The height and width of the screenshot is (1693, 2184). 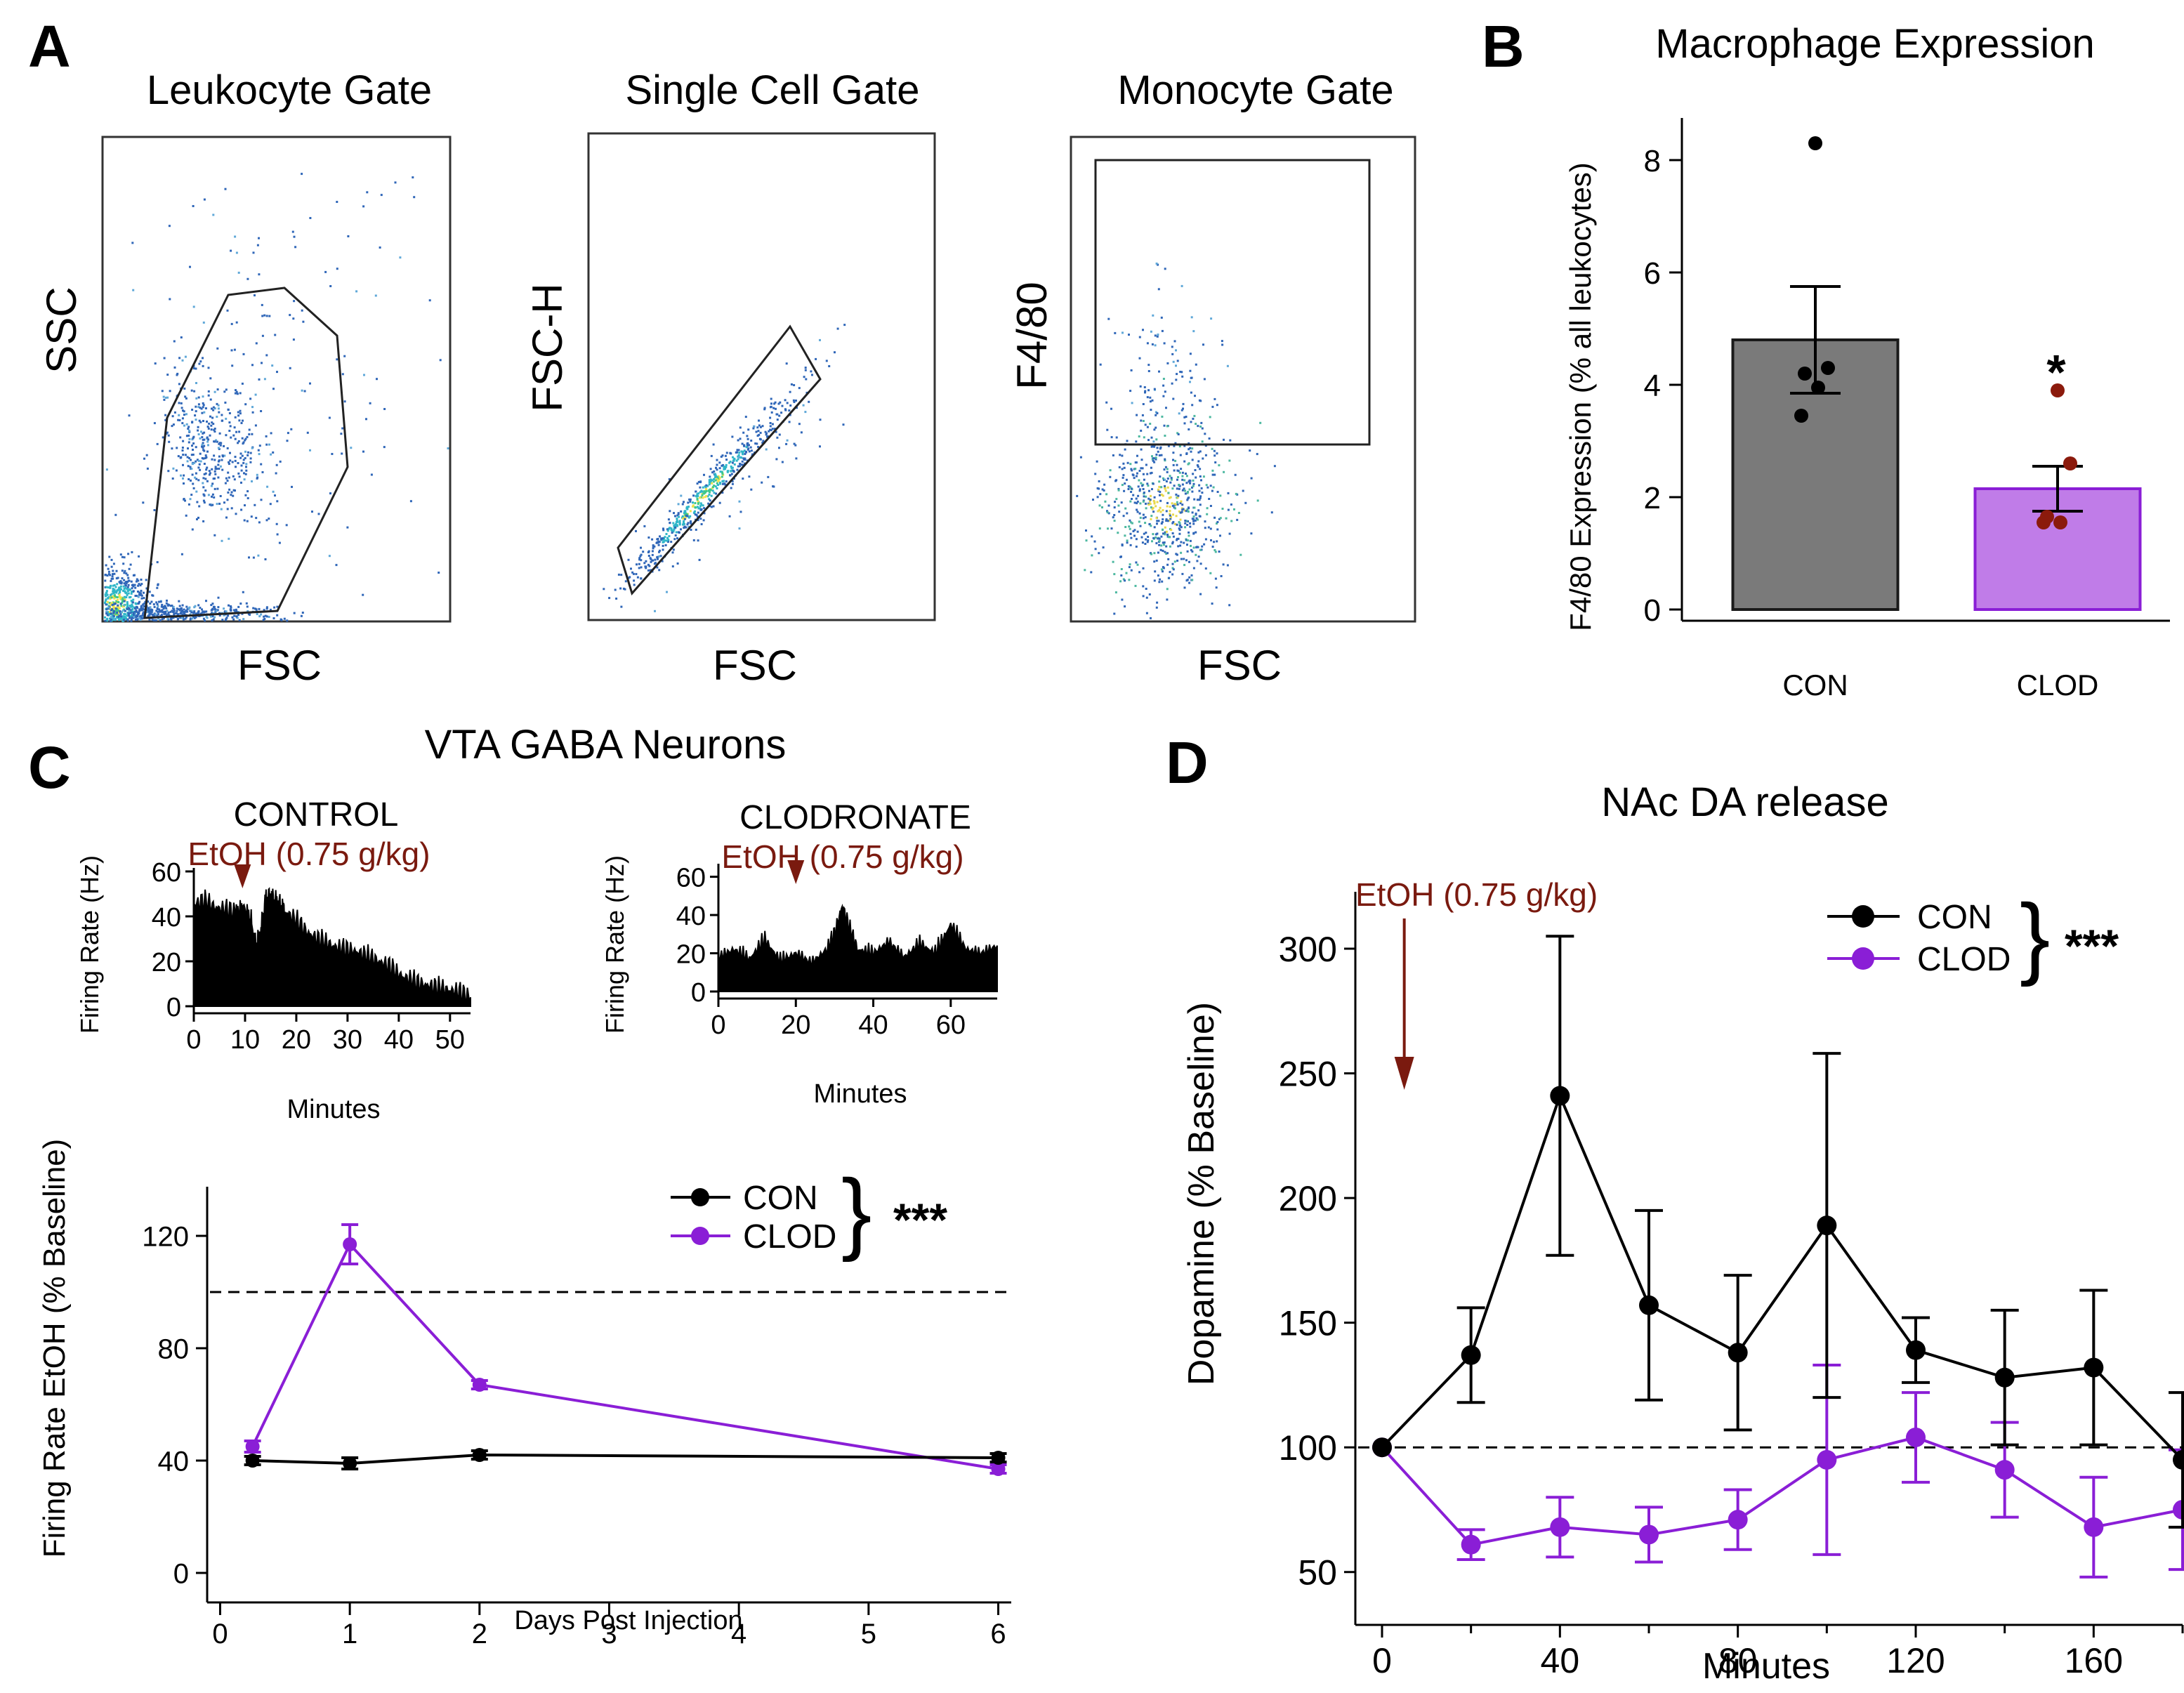 I want to click on panel-b-letter: B, so click(x=1503, y=46).